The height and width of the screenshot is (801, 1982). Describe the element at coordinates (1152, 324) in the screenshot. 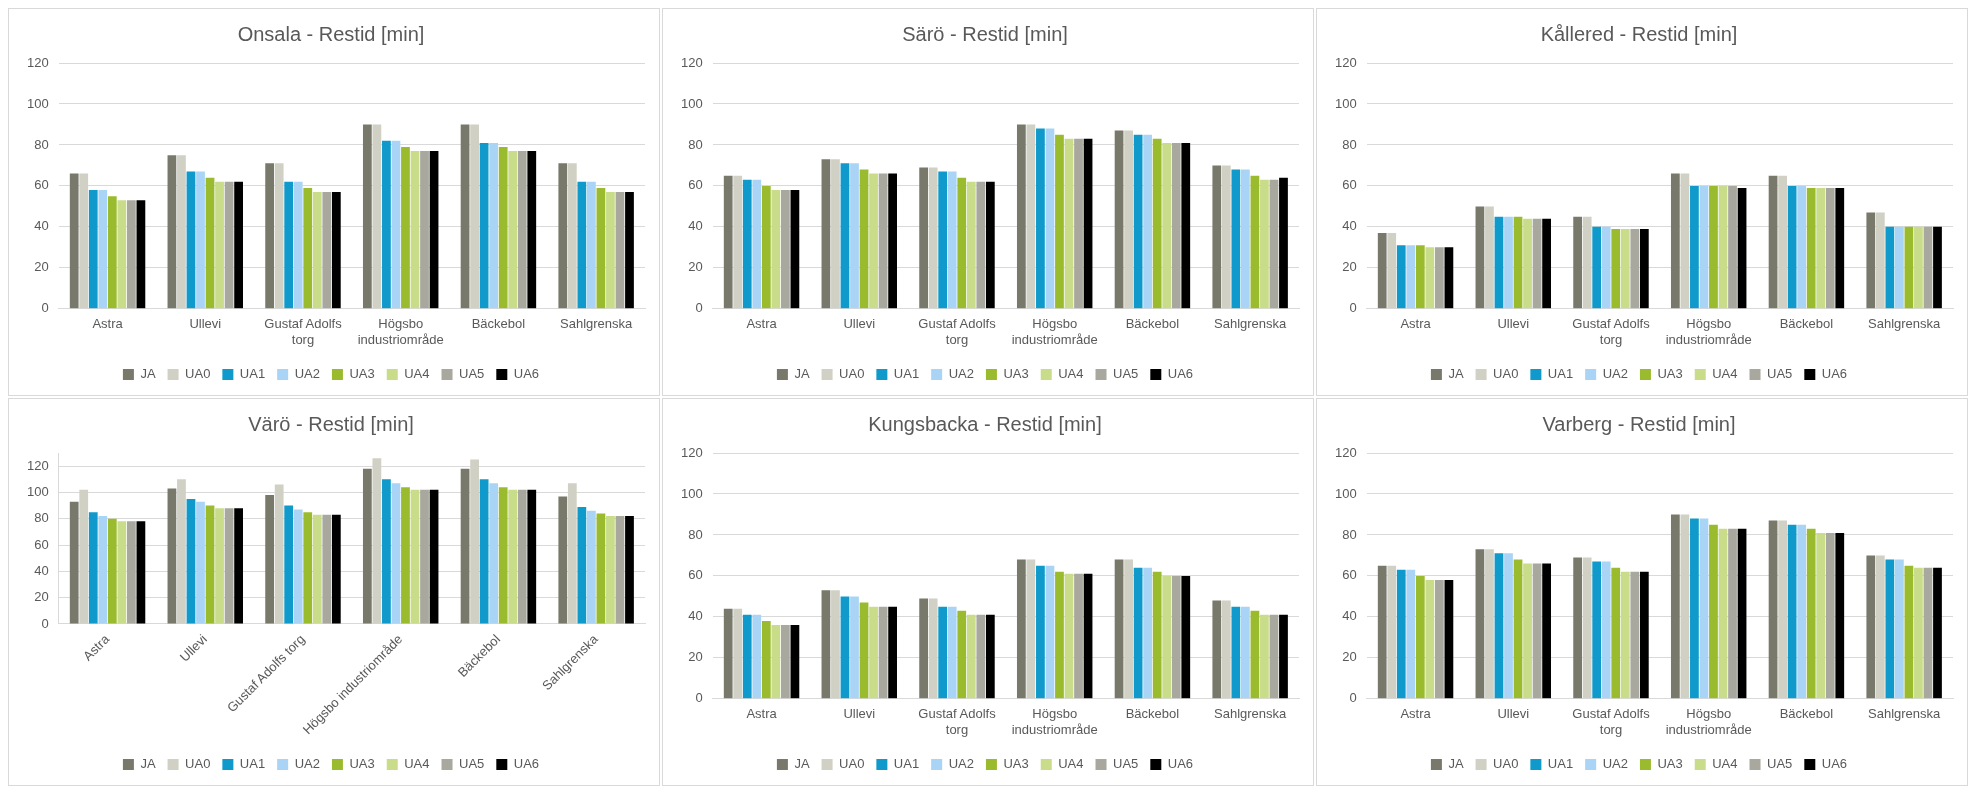

I see `x-tick-label: Bäckebol` at that location.